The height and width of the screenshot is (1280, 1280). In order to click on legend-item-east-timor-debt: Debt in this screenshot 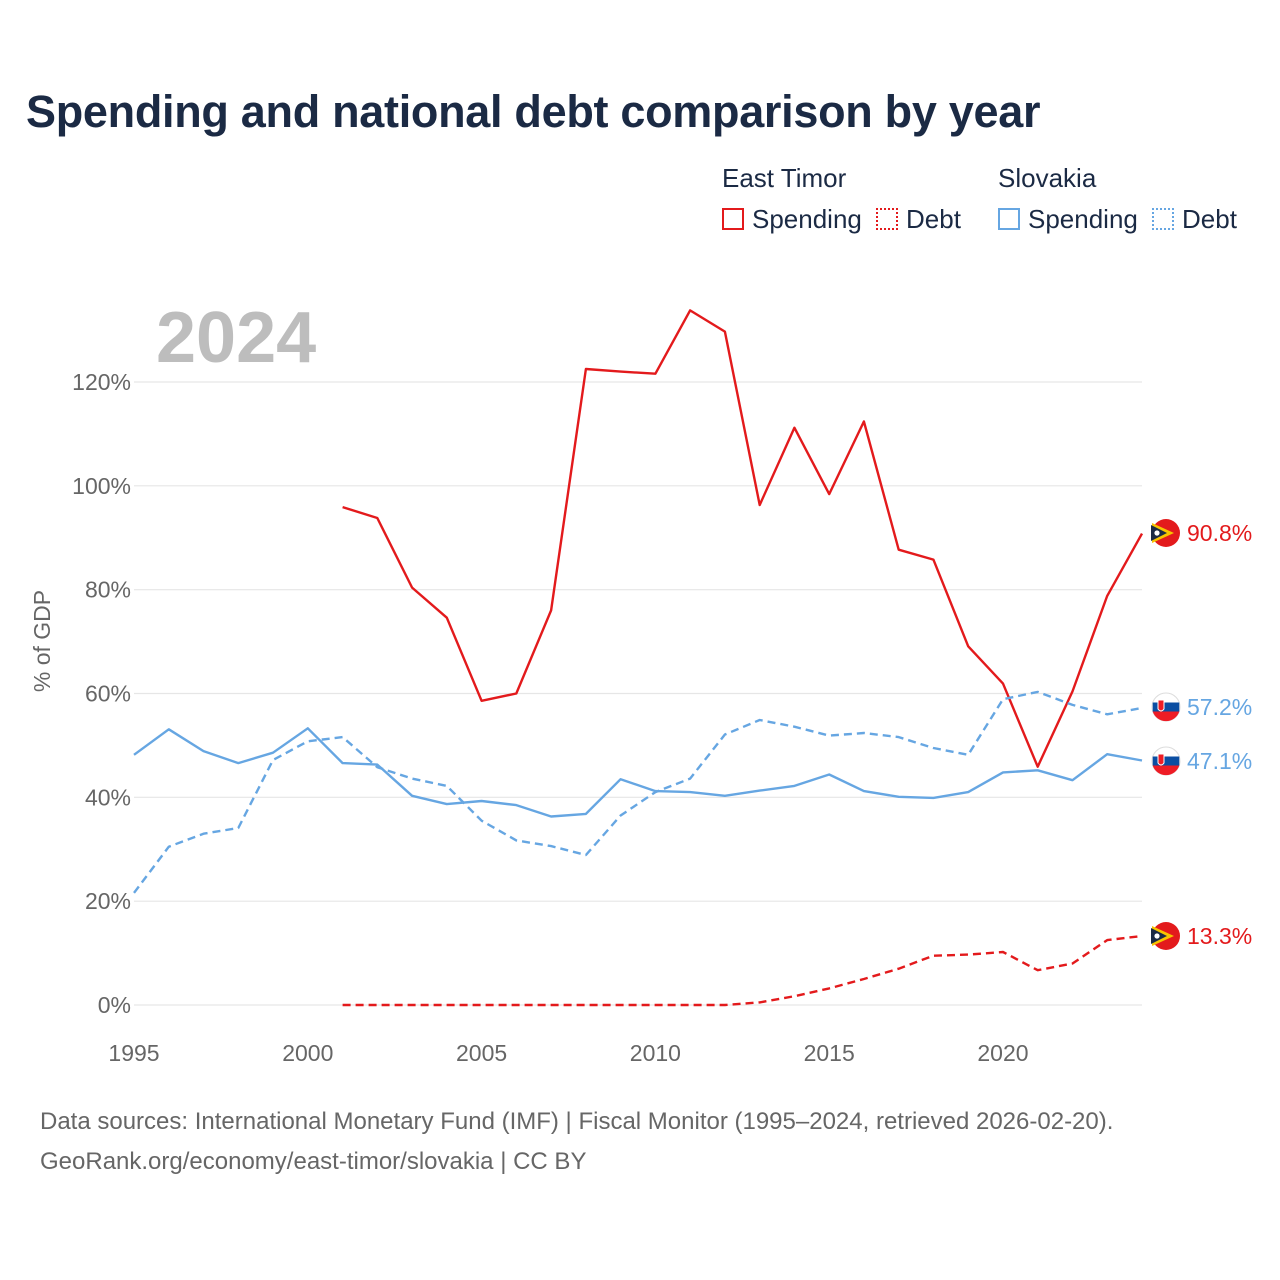, I will do `click(918, 219)`.